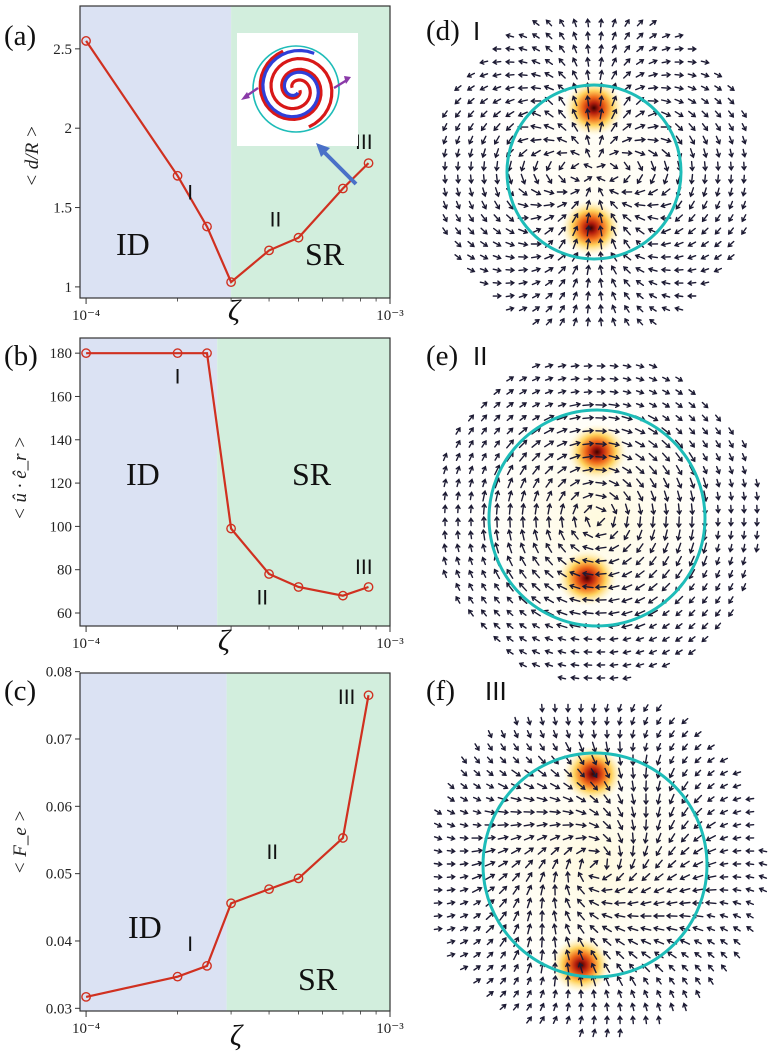  I want to click on ytick-label-c-2: 0.05, so click(59, 875).